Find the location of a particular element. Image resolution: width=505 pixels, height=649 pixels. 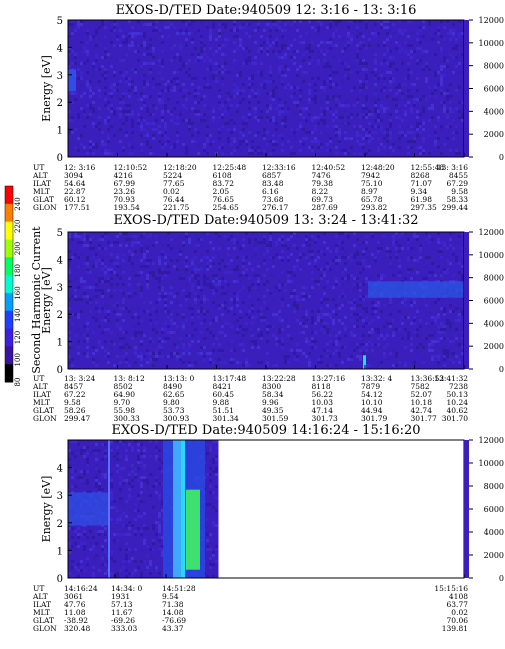

table-cell: 54.12 is located at coordinates (372, 394).